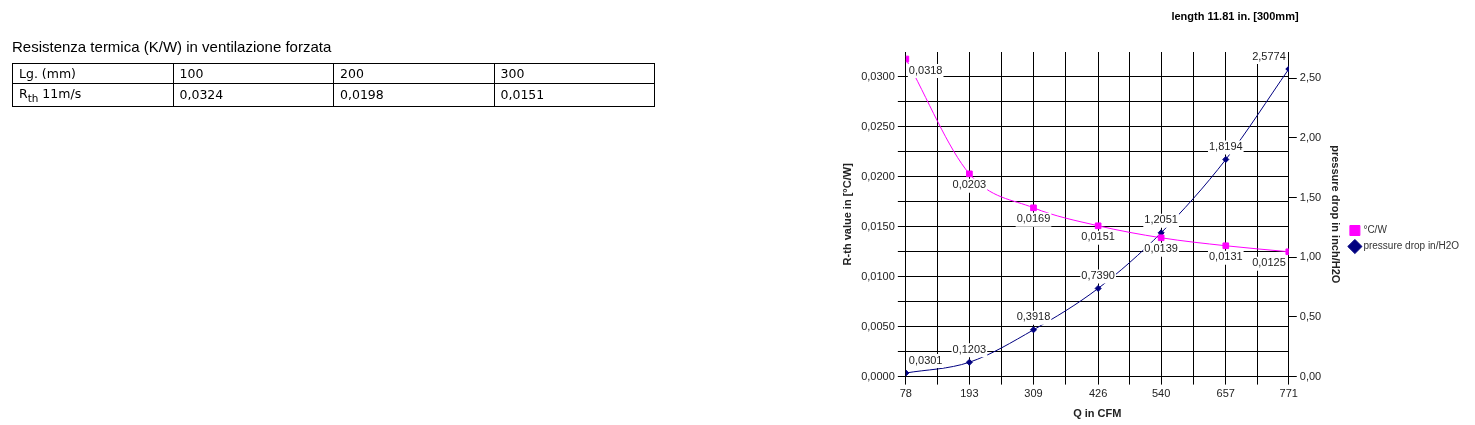  I want to click on data-label: 1,2051, so click(1161, 219).